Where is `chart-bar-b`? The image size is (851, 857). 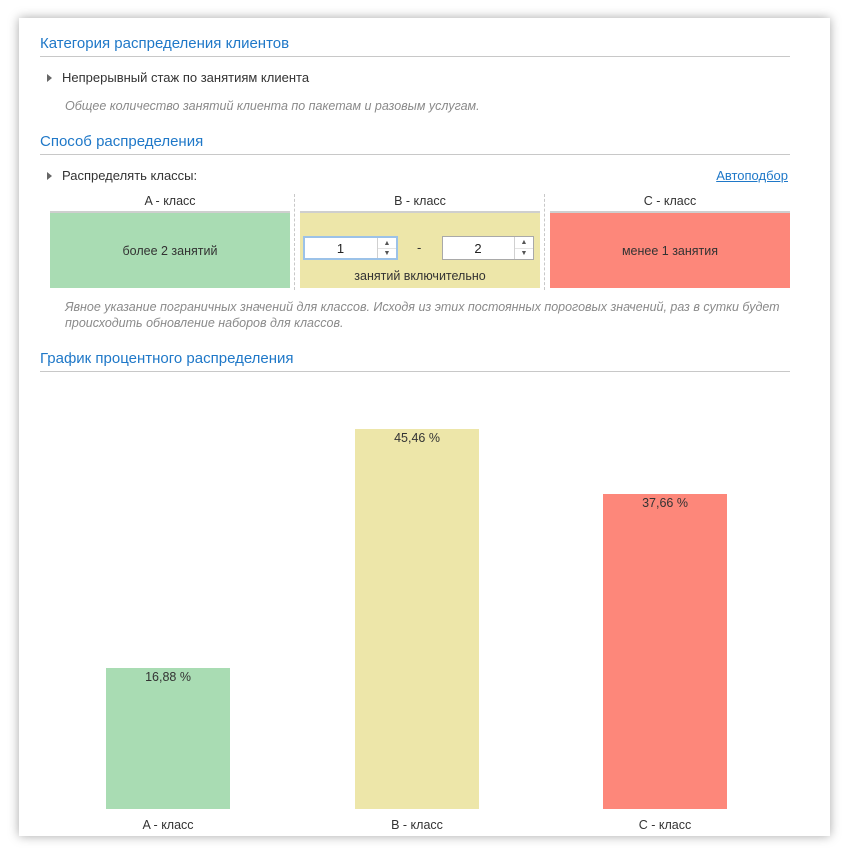
chart-bar-b is located at coordinates (417, 619).